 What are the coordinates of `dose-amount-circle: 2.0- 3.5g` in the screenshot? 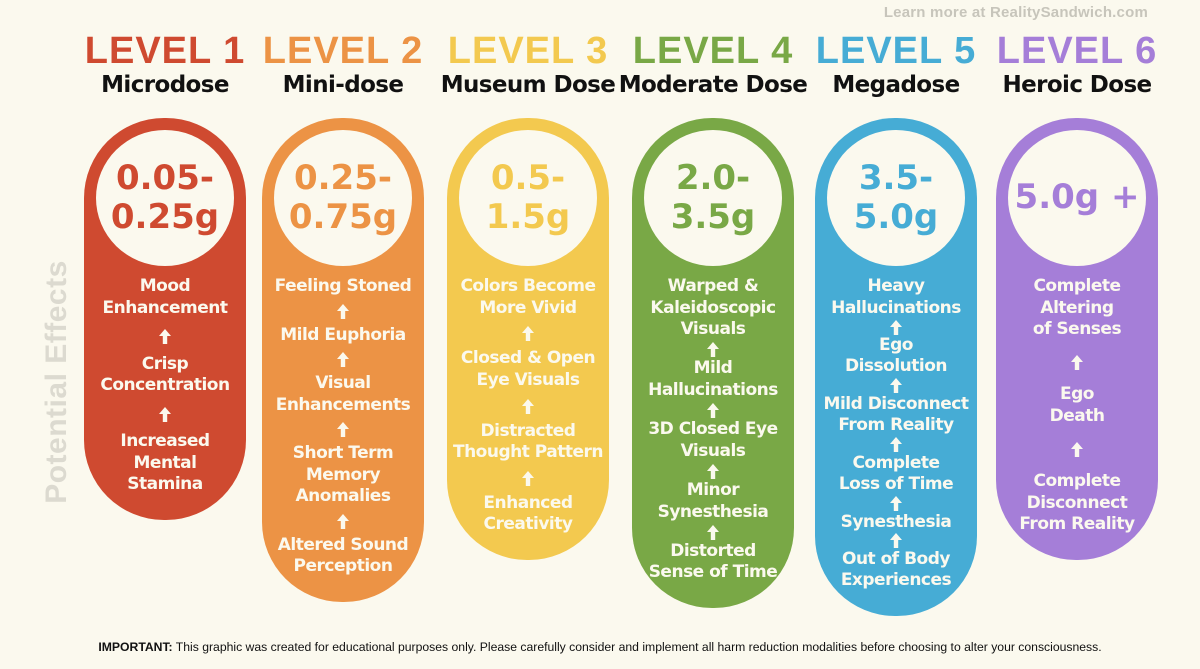 It's located at (713, 198).